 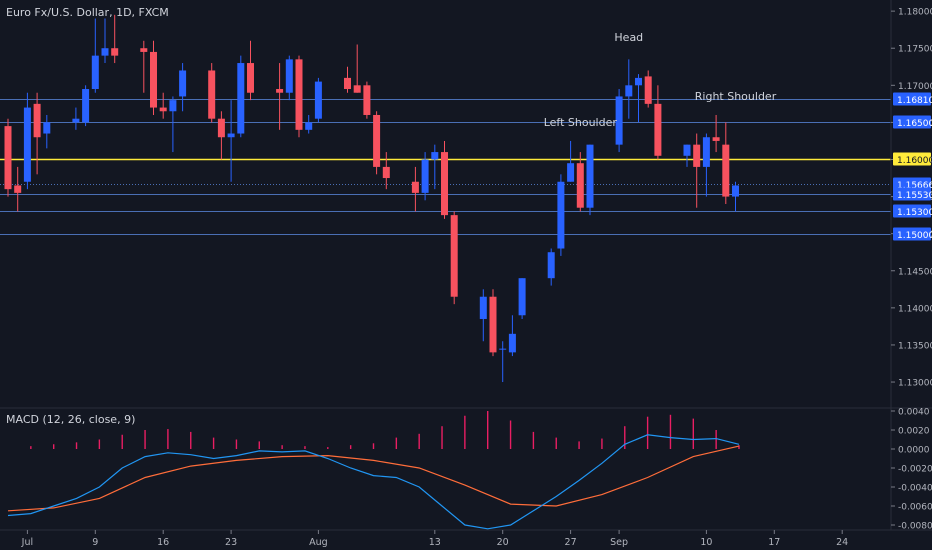 What do you see at coordinates (736, 96) in the screenshot?
I see `annotation-label: Right Shoulder` at bounding box center [736, 96].